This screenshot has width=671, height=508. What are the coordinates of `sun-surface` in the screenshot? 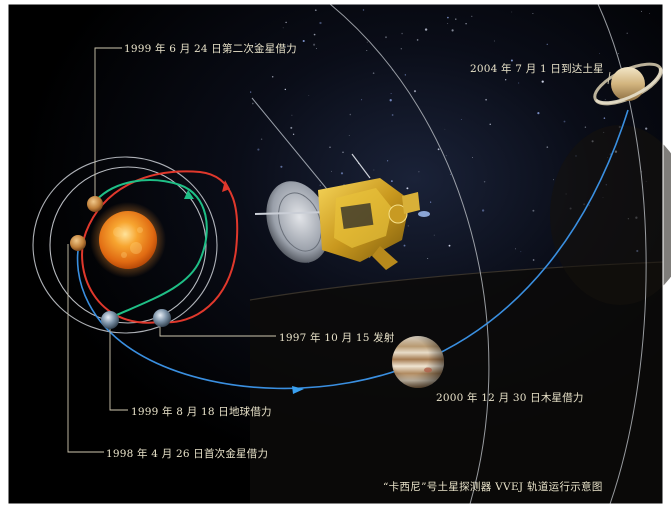 It's located at (128, 242).